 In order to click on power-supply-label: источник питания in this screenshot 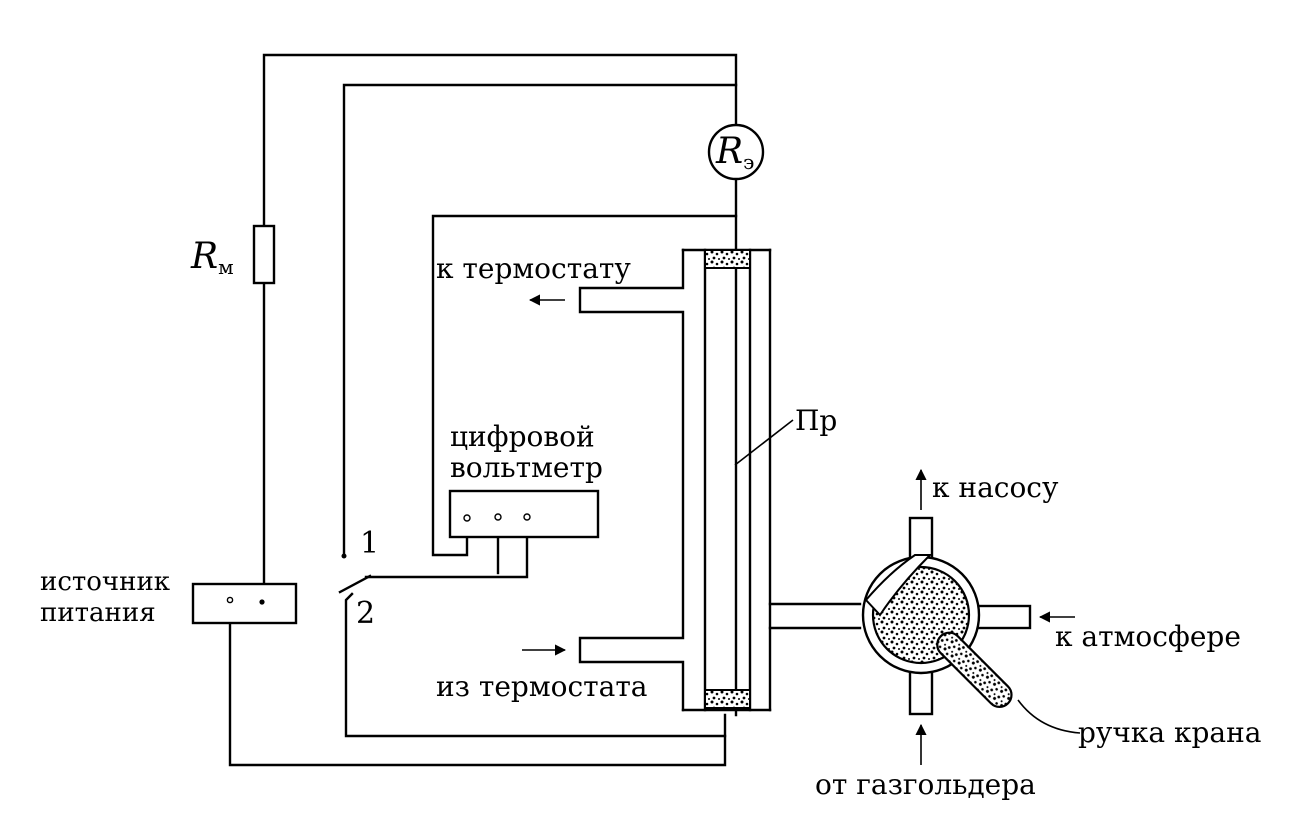, I will do `click(109, 597)`.